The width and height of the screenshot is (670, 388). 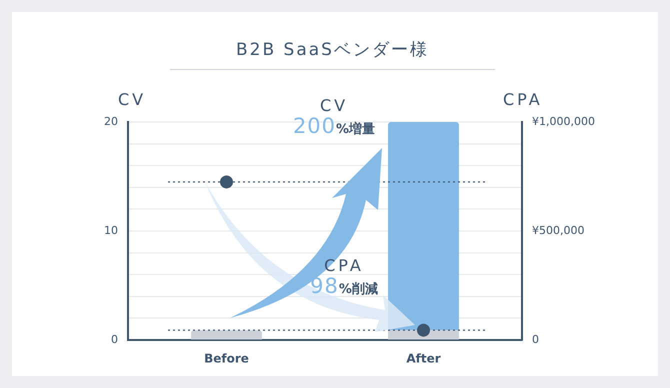 I want to click on chart-title: B2B SaaSベンダー様, so click(x=332, y=54).